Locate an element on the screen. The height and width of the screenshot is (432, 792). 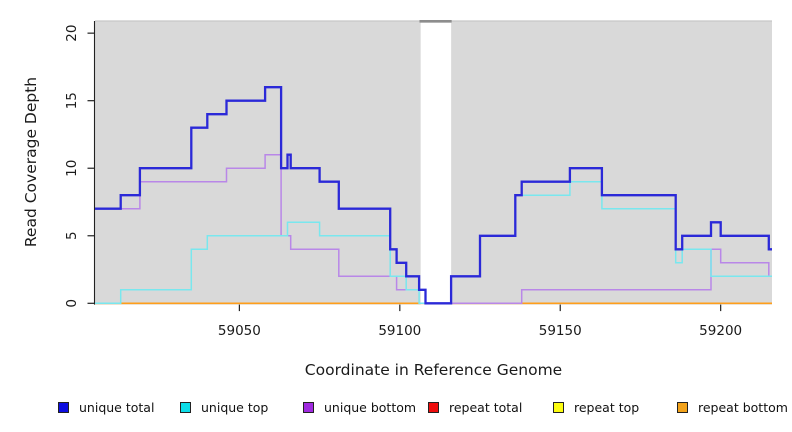
y-tick-label: 10 is located at coordinates (72, 168).